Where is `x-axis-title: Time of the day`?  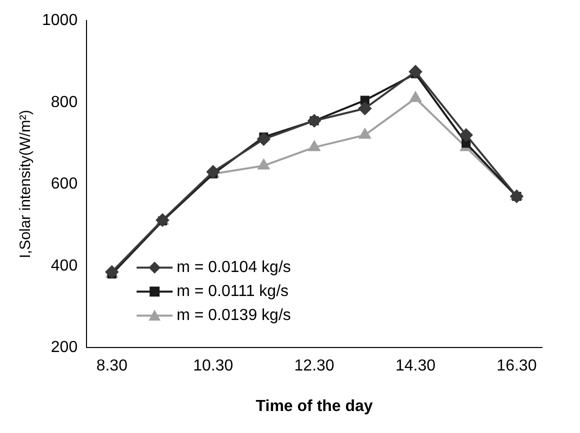 x-axis-title: Time of the day is located at coordinates (314, 406).